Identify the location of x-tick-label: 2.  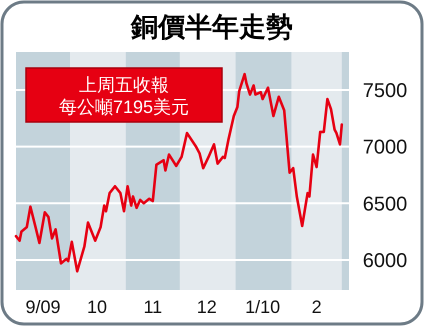
(317, 307).